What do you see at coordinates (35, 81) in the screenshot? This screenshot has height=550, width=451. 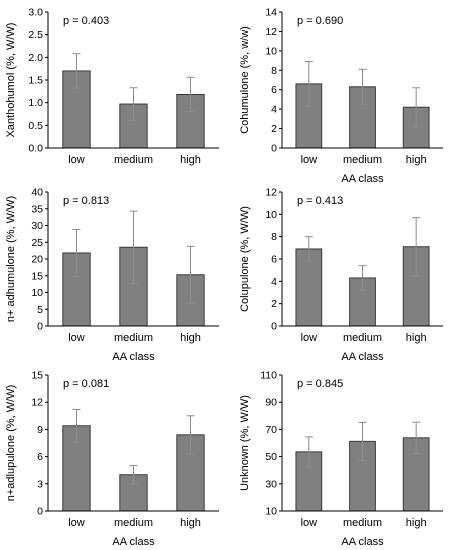 I see `y-tick-label: 1.5` at bounding box center [35, 81].